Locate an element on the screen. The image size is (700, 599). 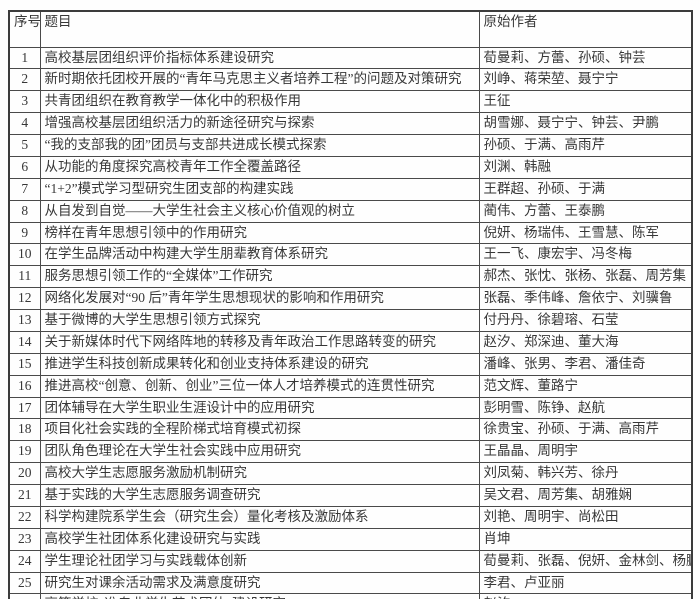
table-row: 26 高等学校“准专业学生艺术团体”建设研究 赵汐 is located at coordinates (350, 596).